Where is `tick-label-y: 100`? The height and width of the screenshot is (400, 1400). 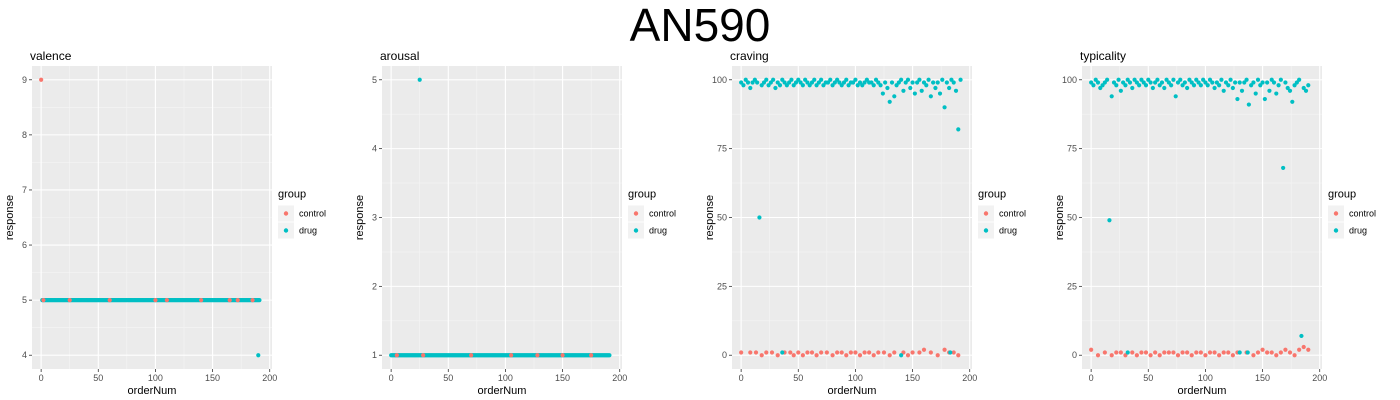 tick-label-y: 100 is located at coordinates (719, 80).